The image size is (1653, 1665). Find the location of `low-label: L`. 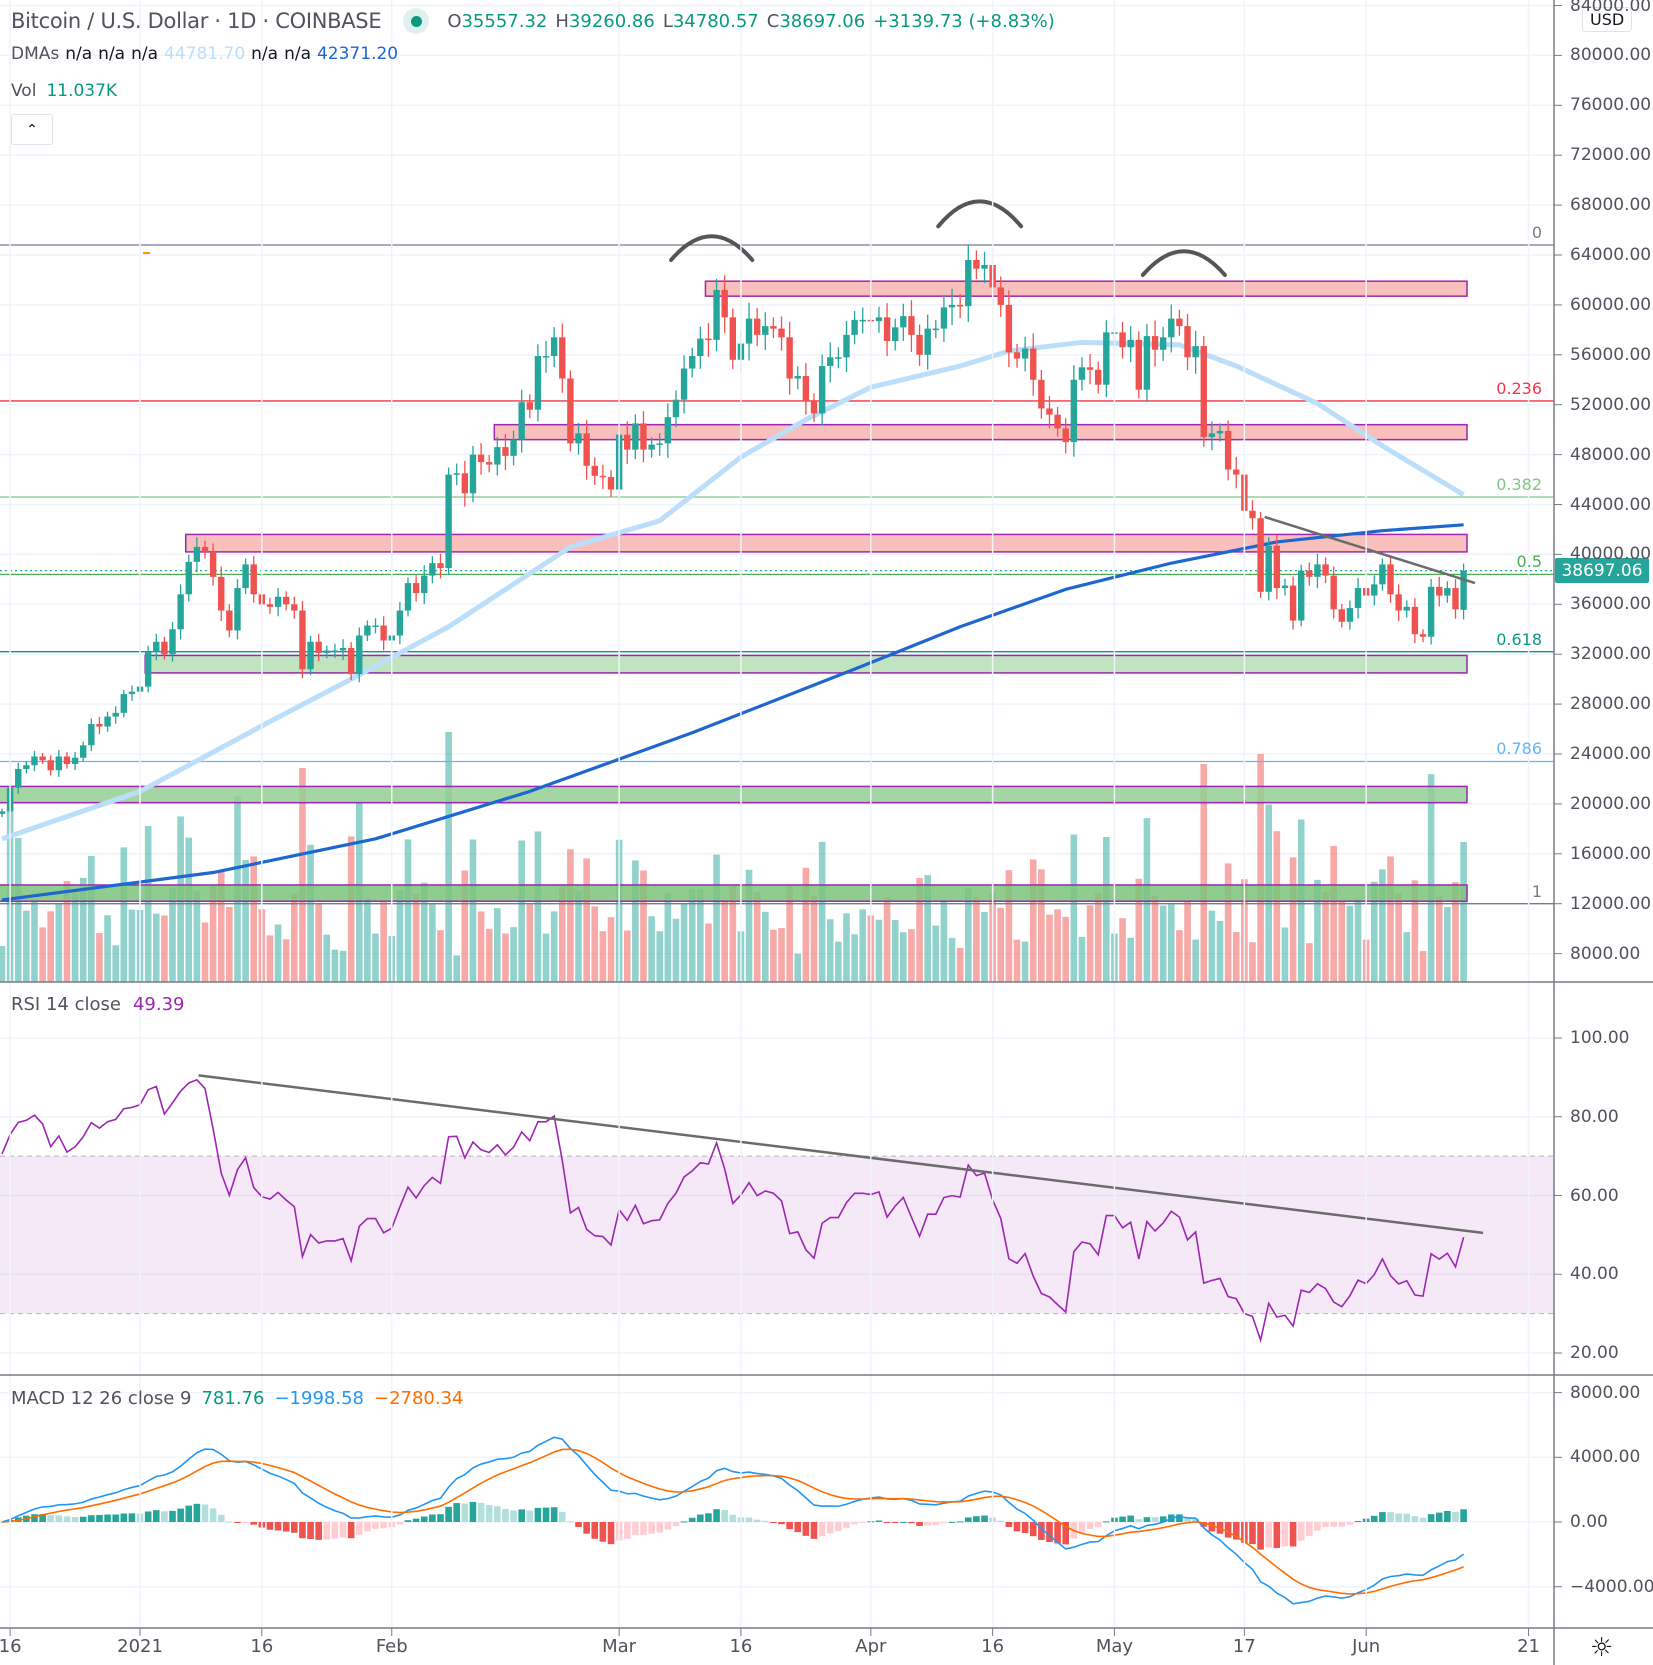

low-label: L is located at coordinates (667, 21).